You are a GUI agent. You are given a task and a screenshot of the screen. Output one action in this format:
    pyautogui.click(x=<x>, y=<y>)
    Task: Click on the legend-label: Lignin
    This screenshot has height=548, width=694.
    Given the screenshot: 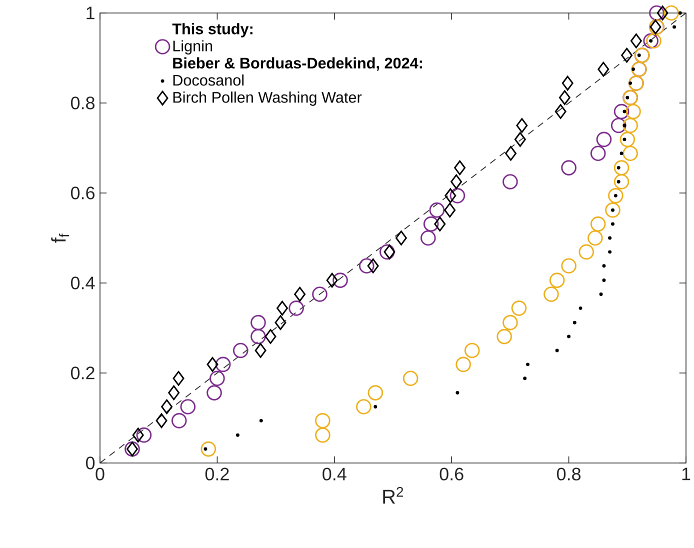 What is the action you would take?
    pyautogui.click(x=192, y=47)
    